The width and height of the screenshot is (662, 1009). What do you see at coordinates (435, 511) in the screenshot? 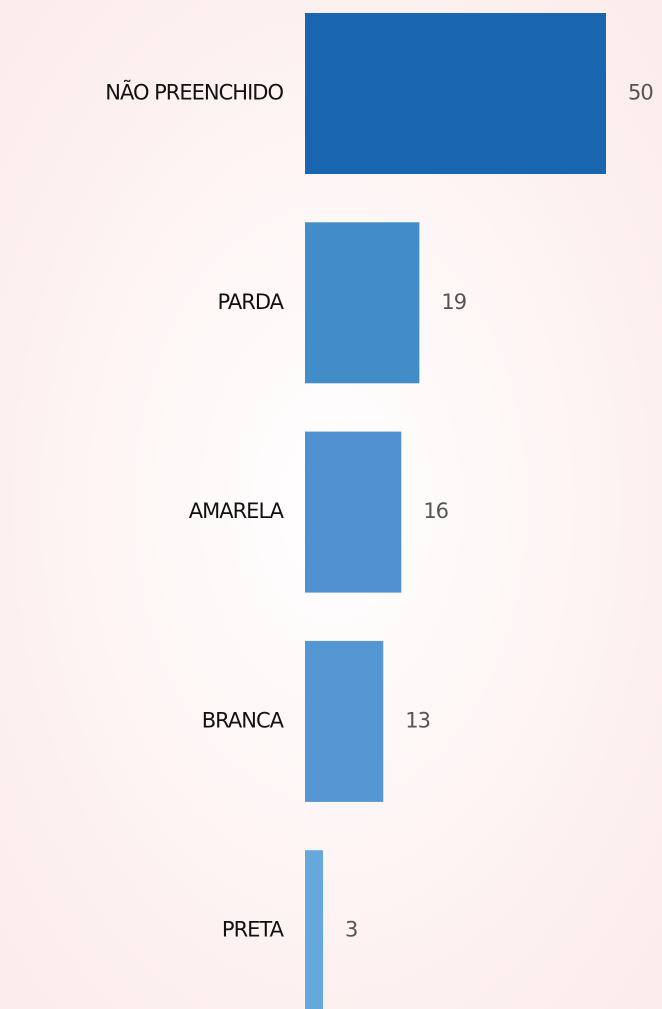
I see `value-label: 16` at bounding box center [435, 511].